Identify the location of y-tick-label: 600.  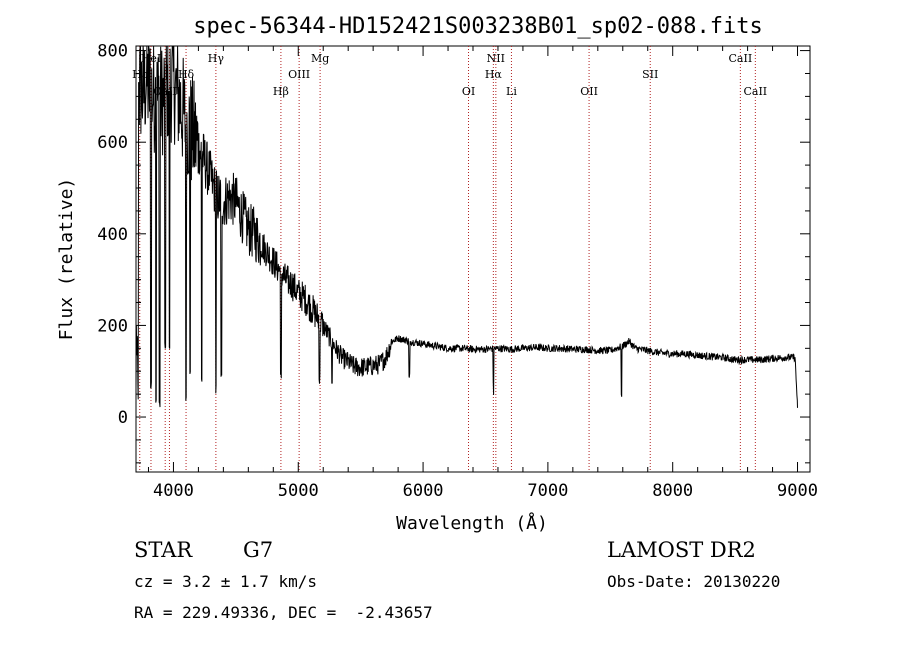
(112, 143).